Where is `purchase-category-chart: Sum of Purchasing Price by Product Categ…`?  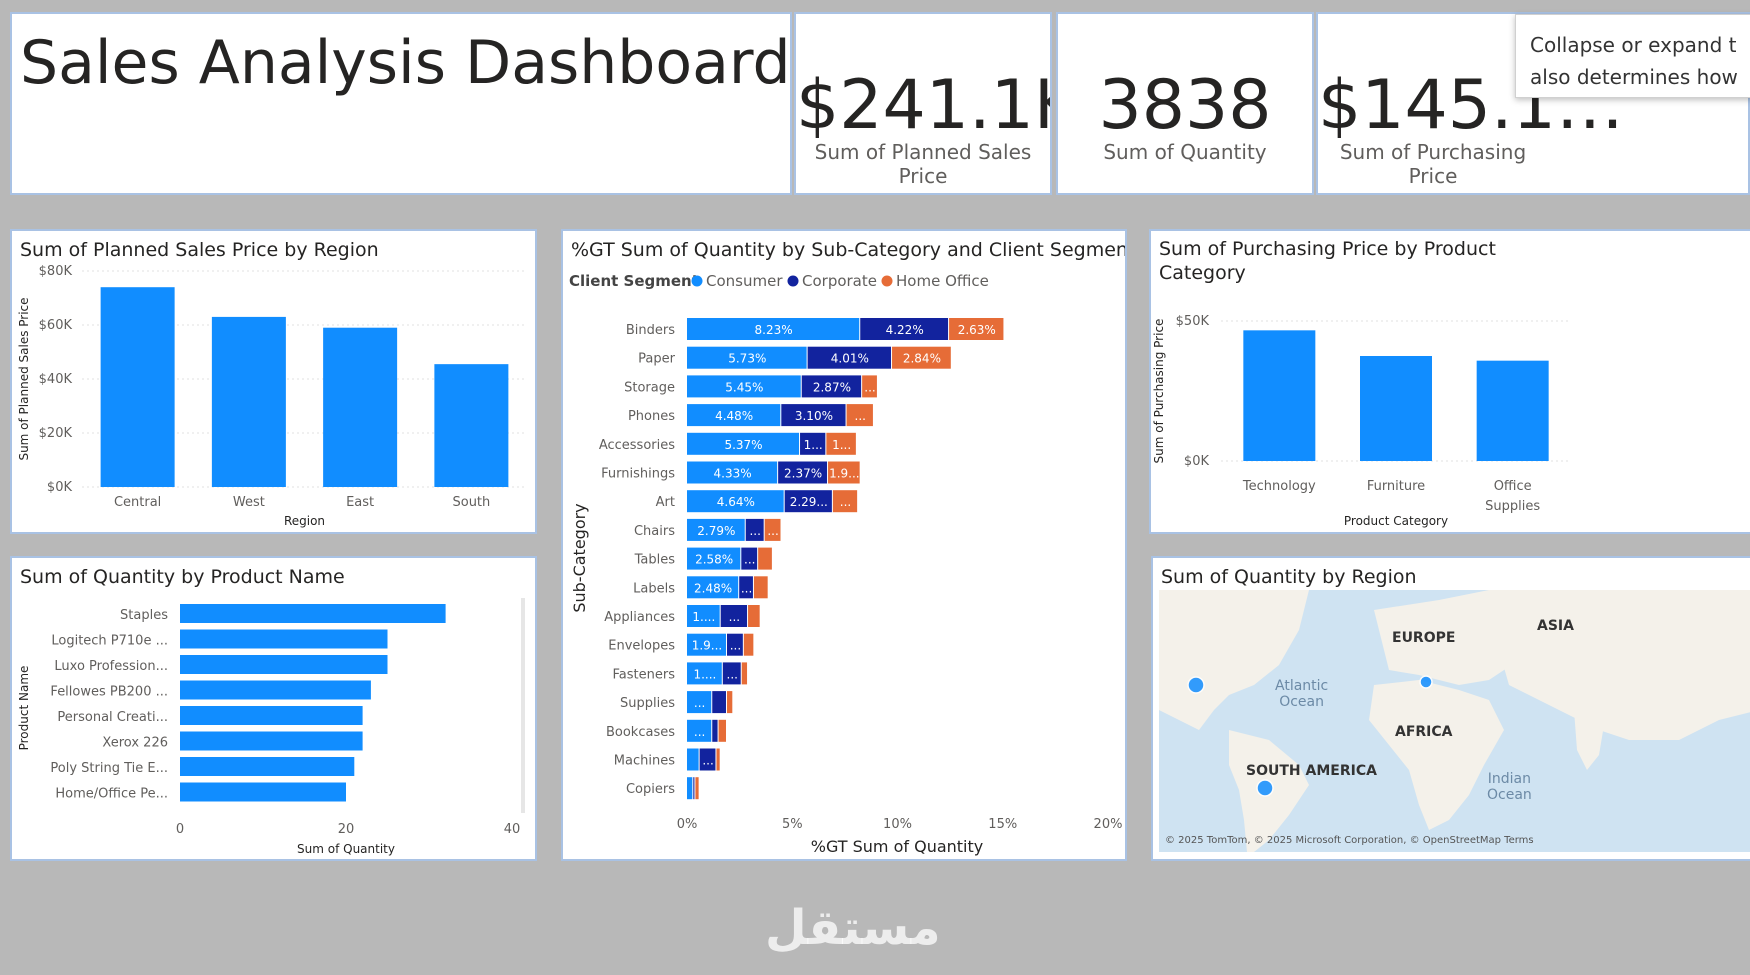 purchase-category-chart: Sum of Purchasing Price by Product Categ… is located at coordinates (1449, 381).